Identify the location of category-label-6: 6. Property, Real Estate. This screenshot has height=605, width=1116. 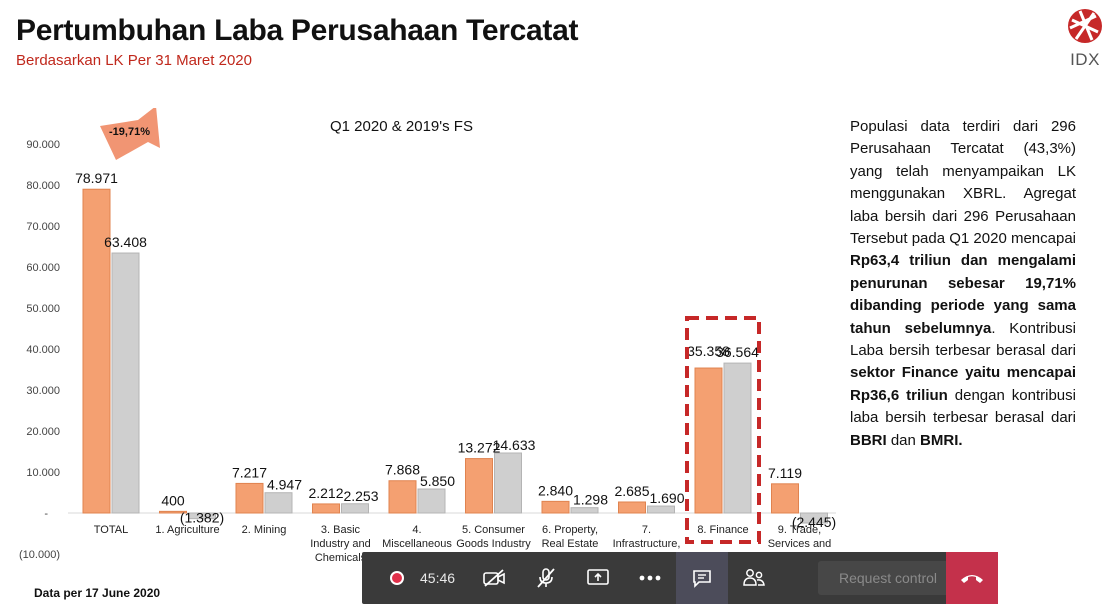
(570, 537).